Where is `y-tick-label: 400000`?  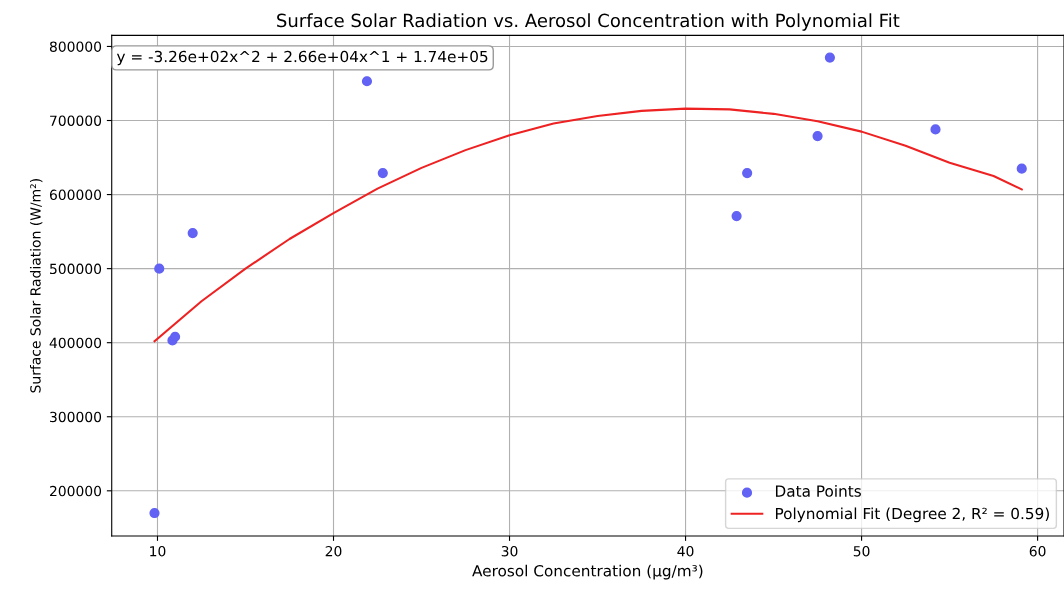
y-tick-label: 400000 is located at coordinates (75, 343).